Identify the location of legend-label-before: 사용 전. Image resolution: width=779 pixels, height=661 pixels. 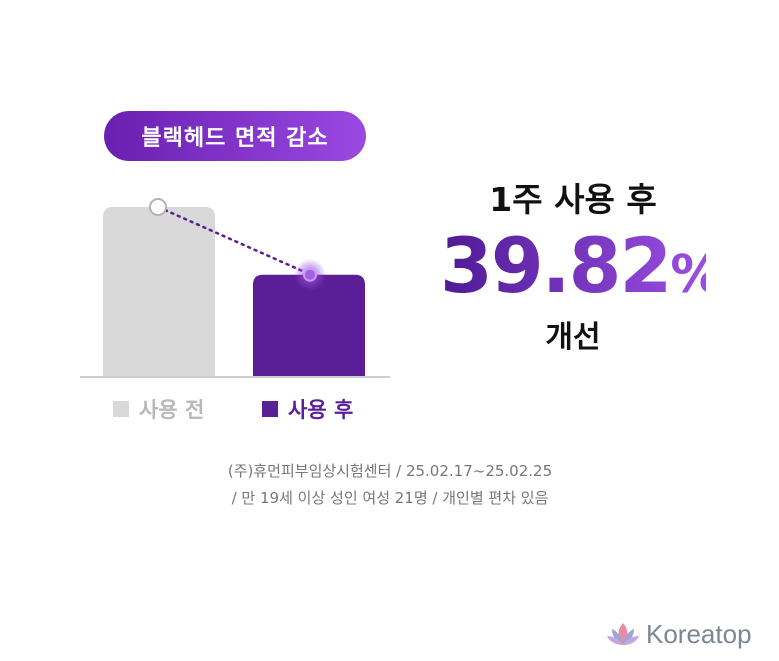
(172, 410).